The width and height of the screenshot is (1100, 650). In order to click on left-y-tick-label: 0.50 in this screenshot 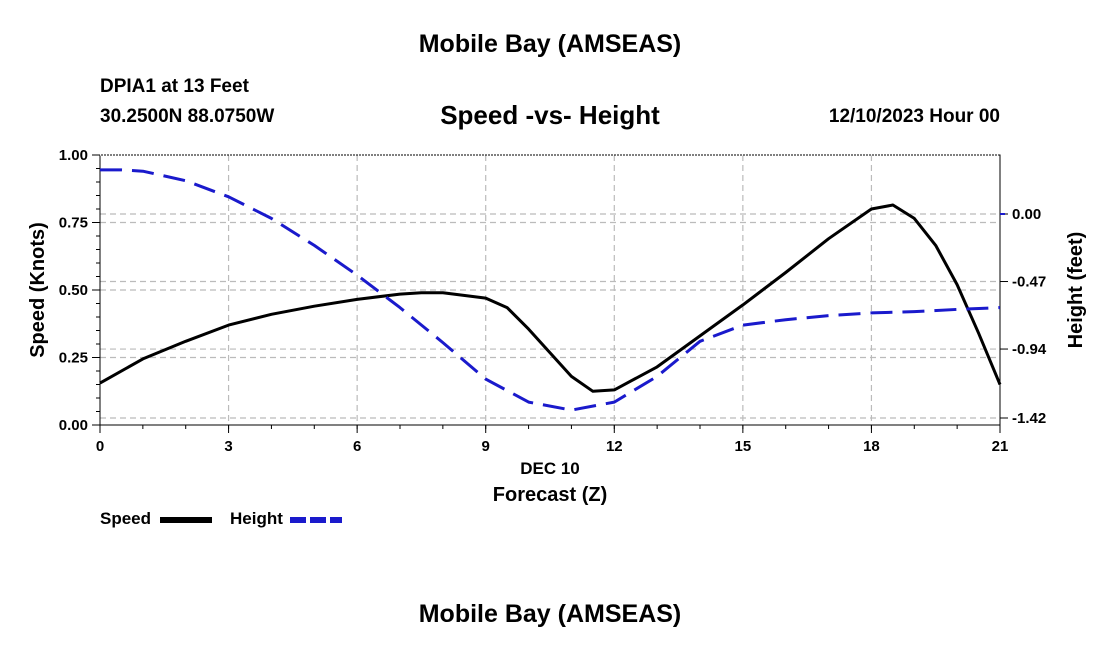, I will do `click(73, 290)`.